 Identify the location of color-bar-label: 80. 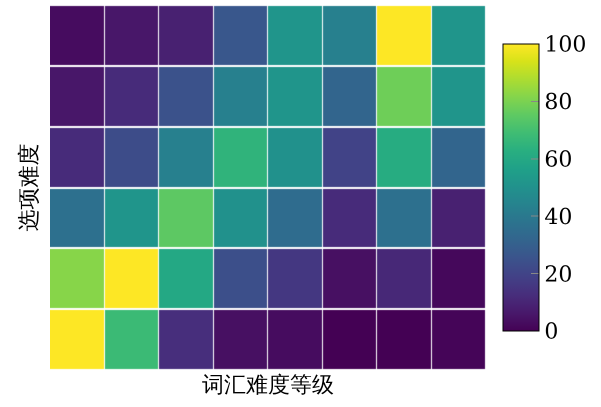
(558, 103).